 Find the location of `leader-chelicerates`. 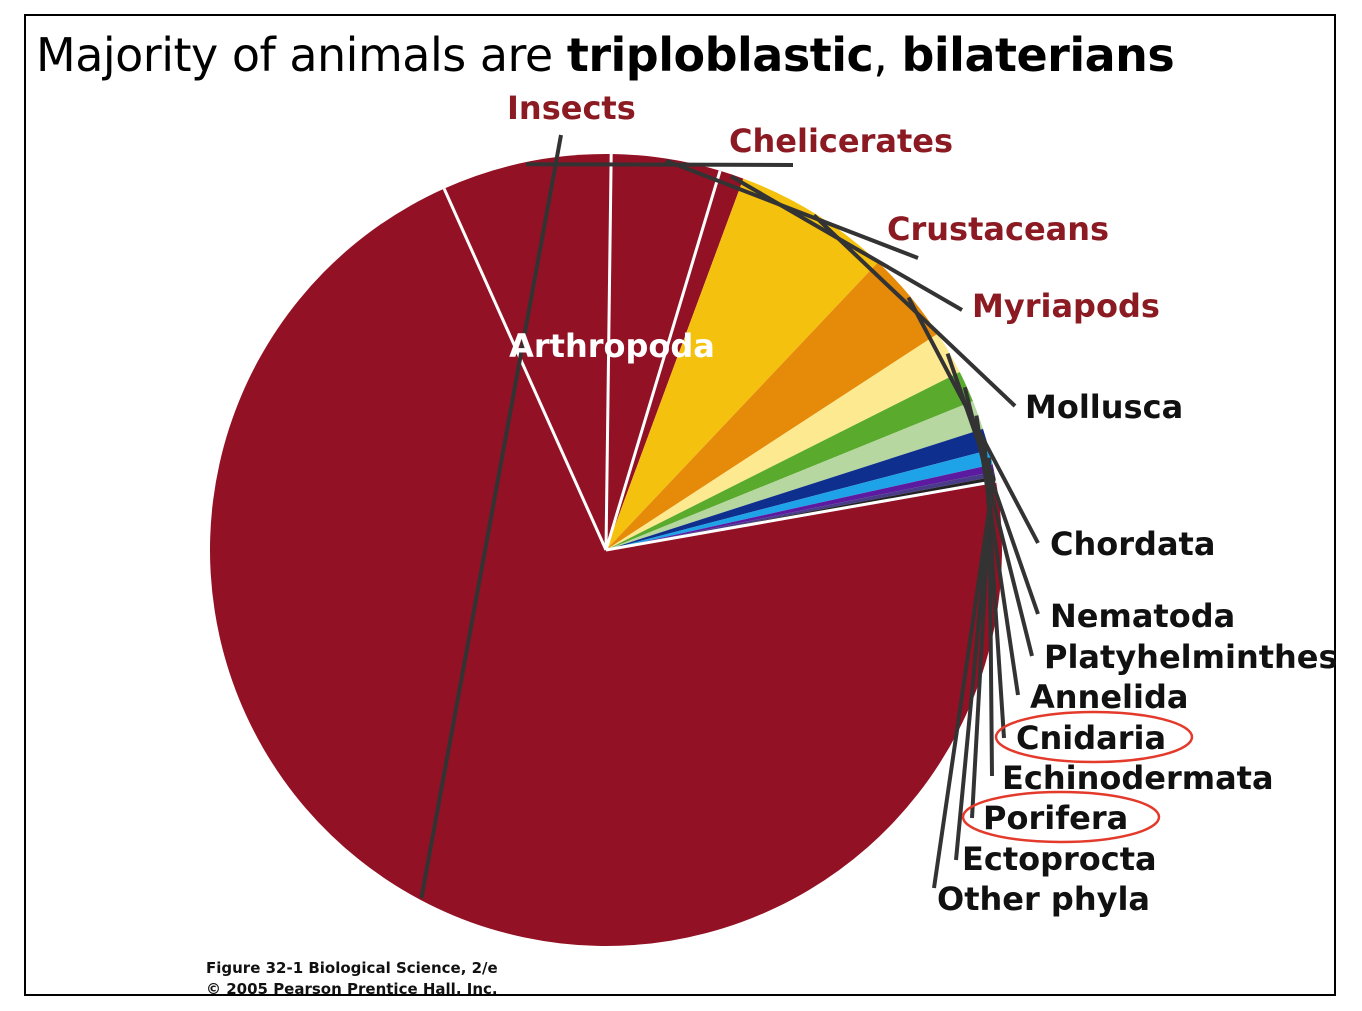

leader-chelicerates is located at coordinates (660, 164).